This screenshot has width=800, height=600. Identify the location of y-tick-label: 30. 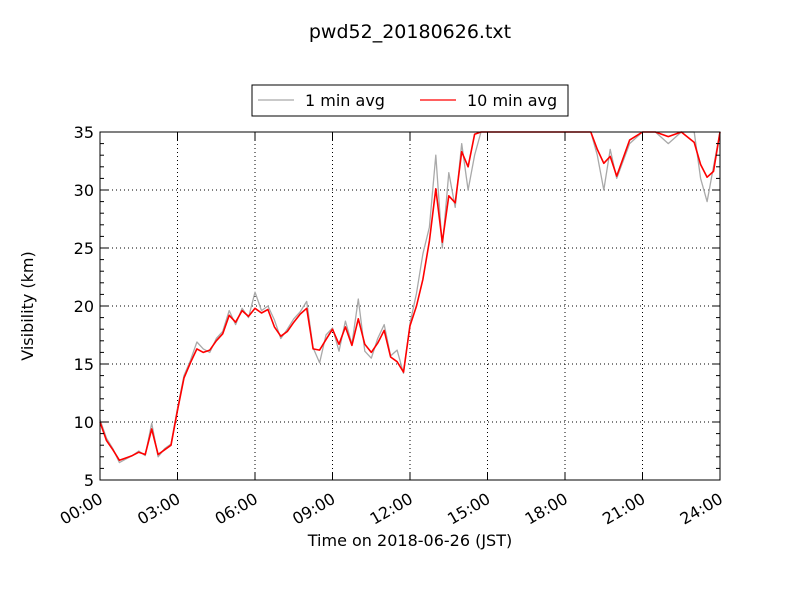
(84, 190).